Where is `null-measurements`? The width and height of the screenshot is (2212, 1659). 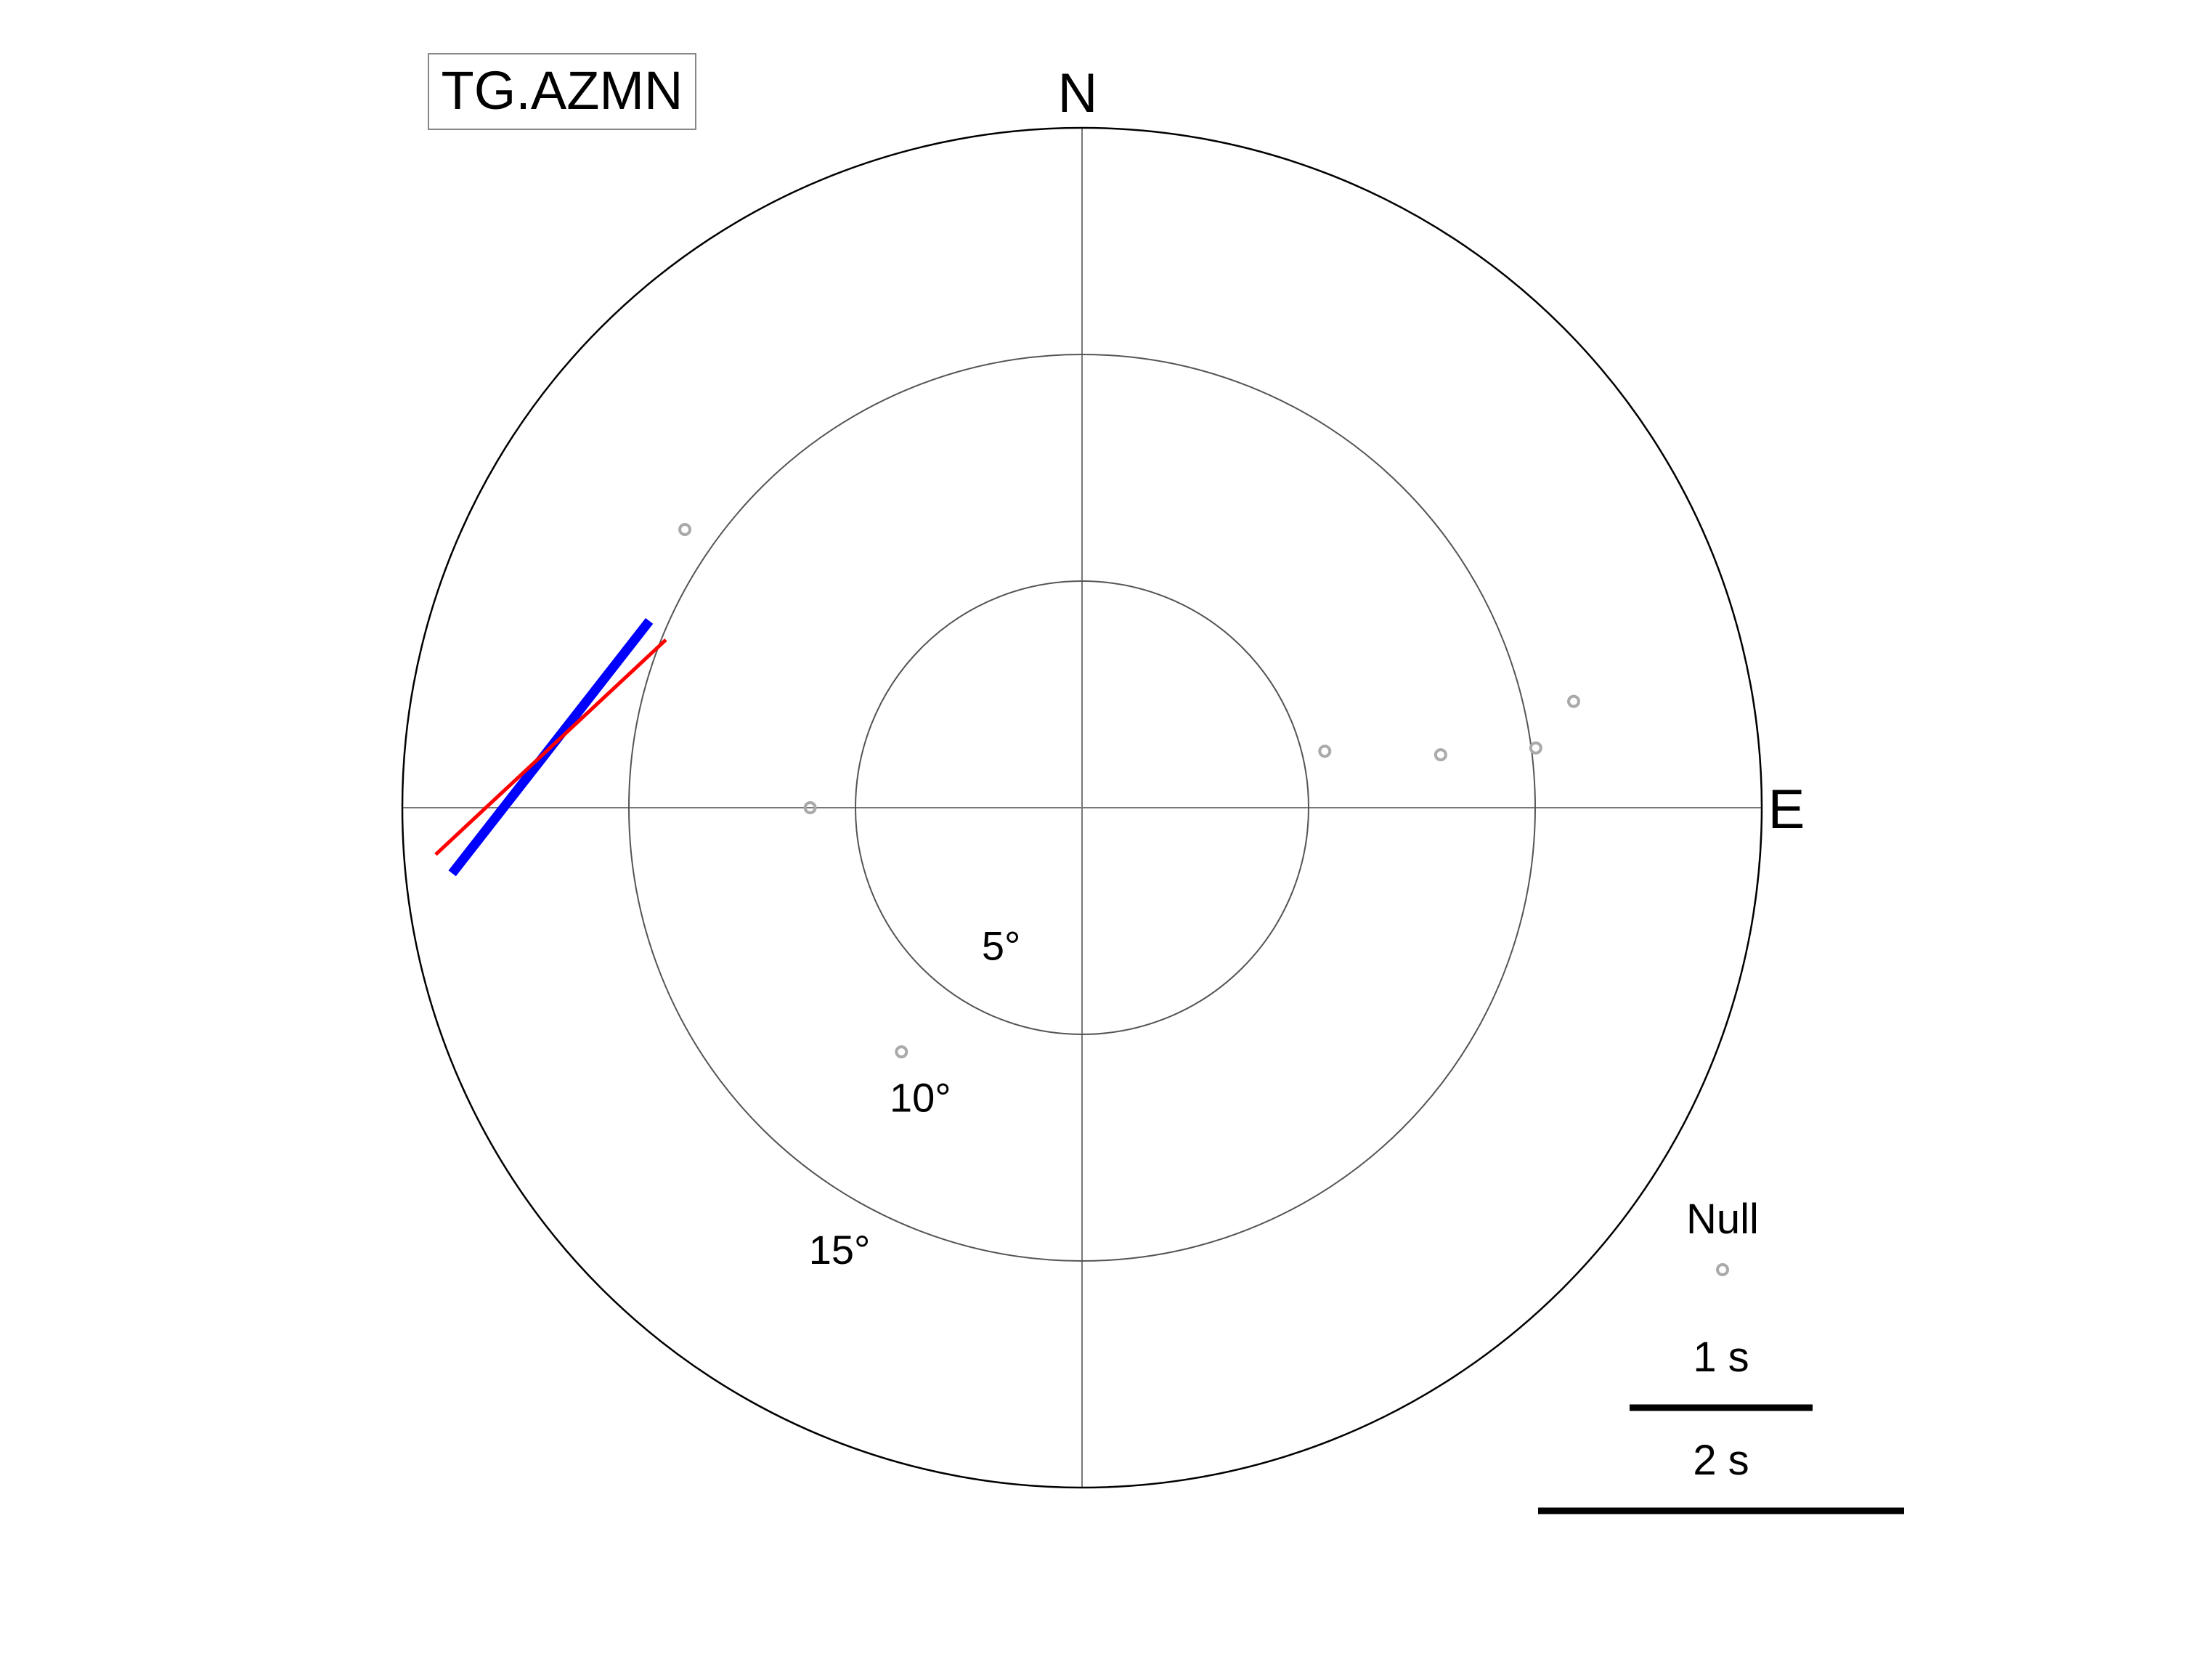 null-measurements is located at coordinates (1129, 791).